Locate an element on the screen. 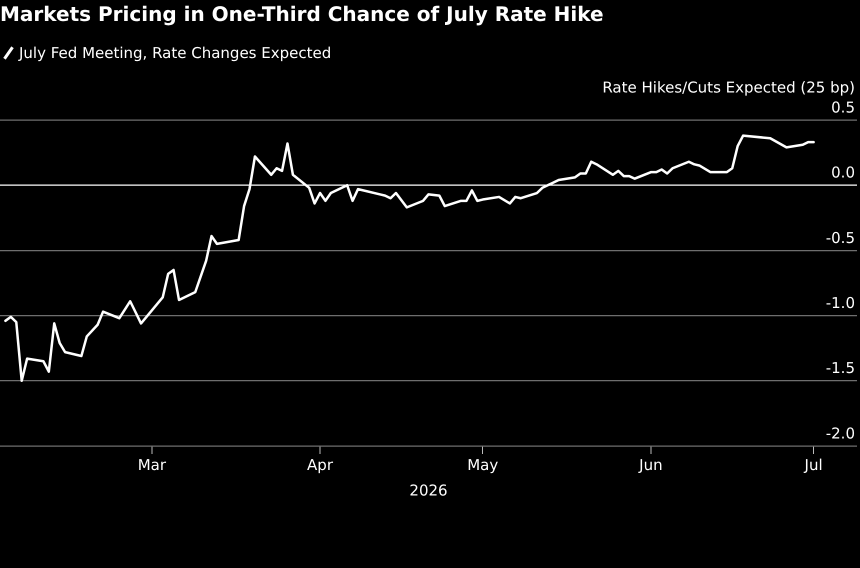 The width and height of the screenshot is (860, 568). x-tick-label: Jul is located at coordinates (813, 465).